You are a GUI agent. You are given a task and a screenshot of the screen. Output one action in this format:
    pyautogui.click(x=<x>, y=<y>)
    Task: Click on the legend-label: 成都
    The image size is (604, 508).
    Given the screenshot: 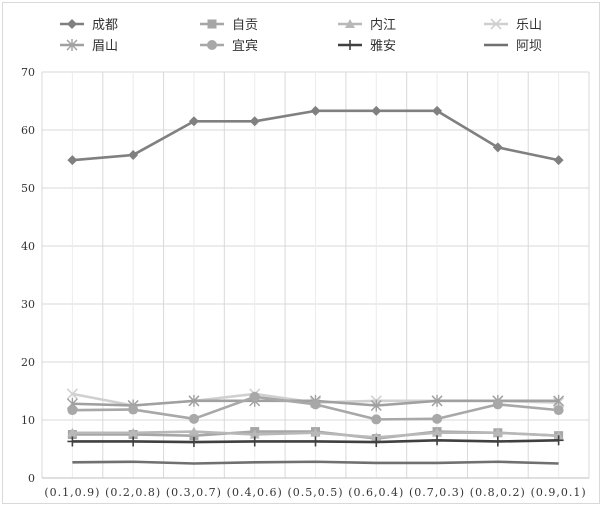 What is the action you would take?
    pyautogui.click(x=105, y=25)
    